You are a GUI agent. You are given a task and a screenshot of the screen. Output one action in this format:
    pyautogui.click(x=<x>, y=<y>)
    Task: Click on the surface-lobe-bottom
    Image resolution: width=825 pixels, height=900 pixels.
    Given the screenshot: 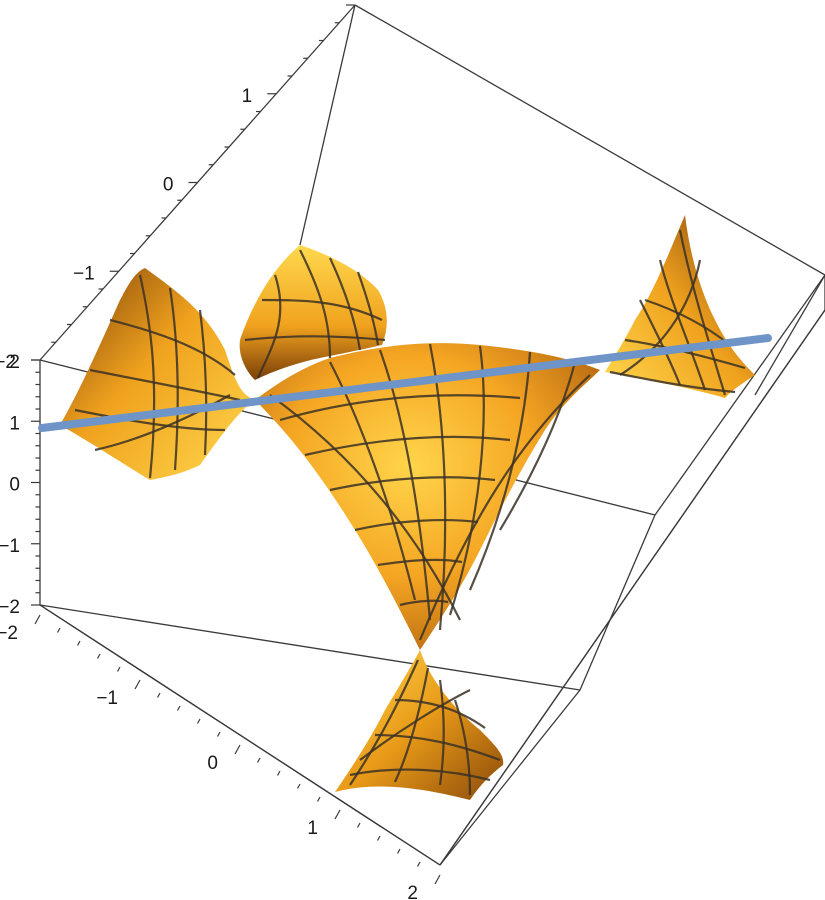 What is the action you would take?
    pyautogui.click(x=419, y=725)
    